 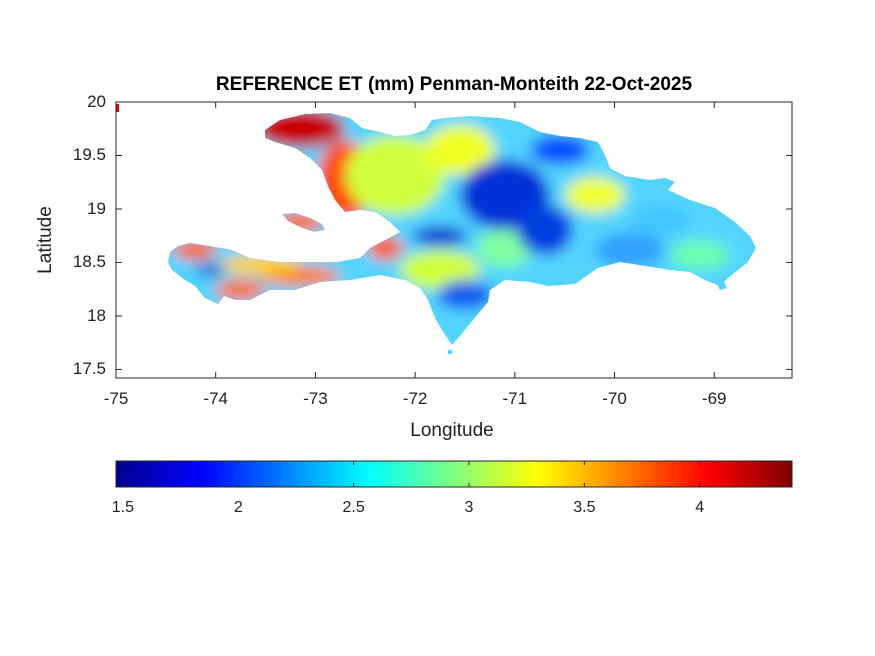 I want to click on colorbar-tick-marks, so click(x=411, y=474).